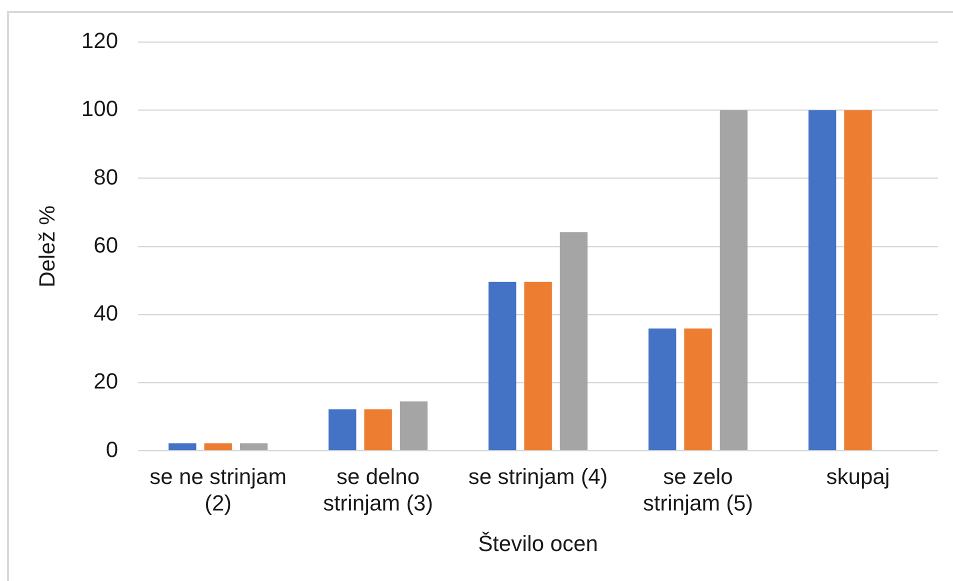 Image resolution: width=953 pixels, height=581 pixels. I want to click on x-axis-title: Število ocen, so click(538, 543).